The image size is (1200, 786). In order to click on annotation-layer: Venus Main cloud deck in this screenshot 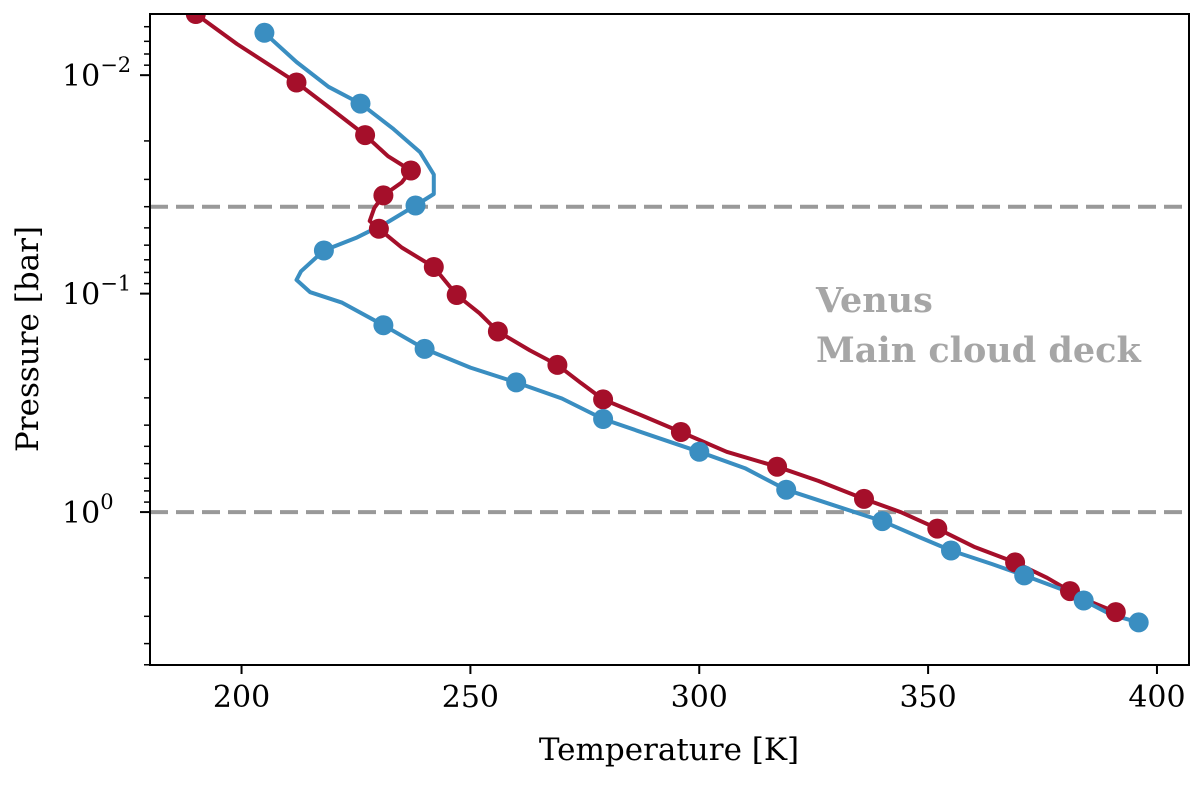, I will do `click(978, 325)`.